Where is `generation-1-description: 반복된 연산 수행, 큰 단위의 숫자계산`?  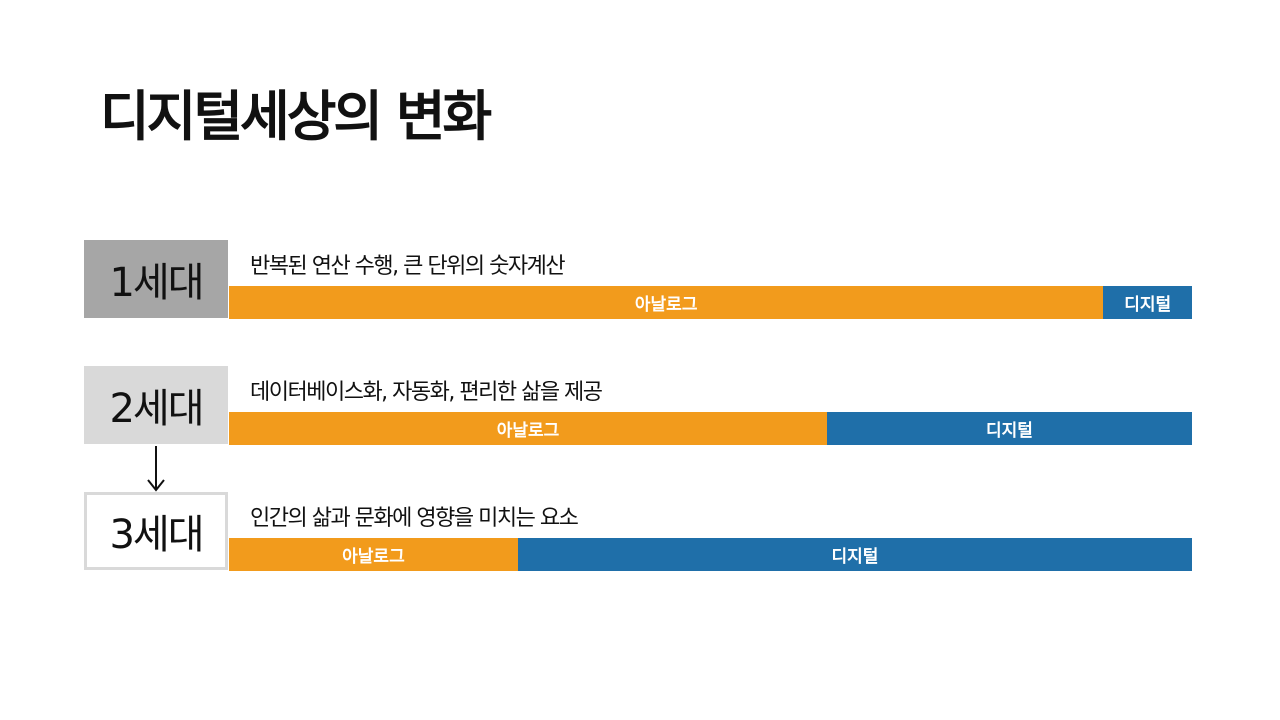 generation-1-description: 반복된 연산 수행, 큰 단위의 숫자계산 is located at coordinates (408, 266).